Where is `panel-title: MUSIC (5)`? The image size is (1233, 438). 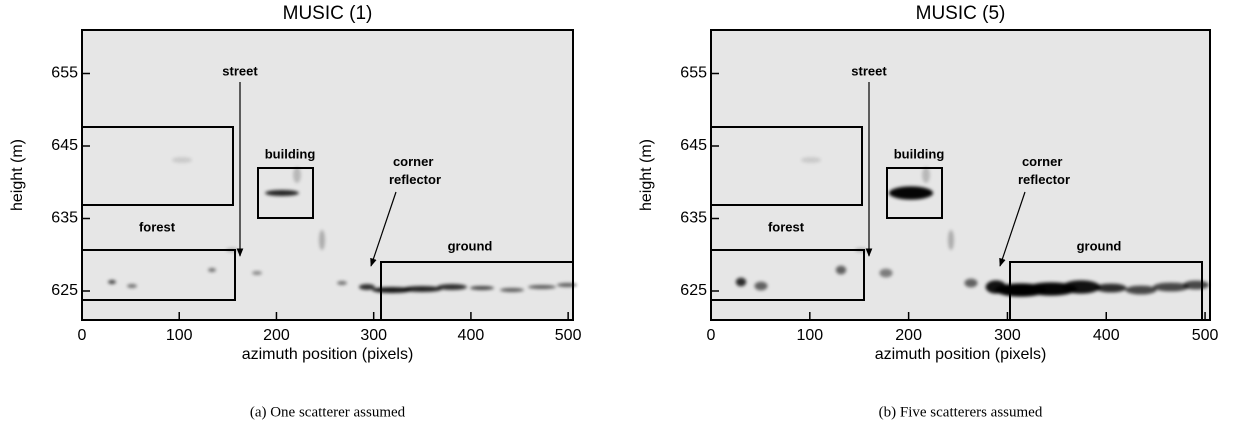
panel-title: MUSIC (5) is located at coordinates (961, 13).